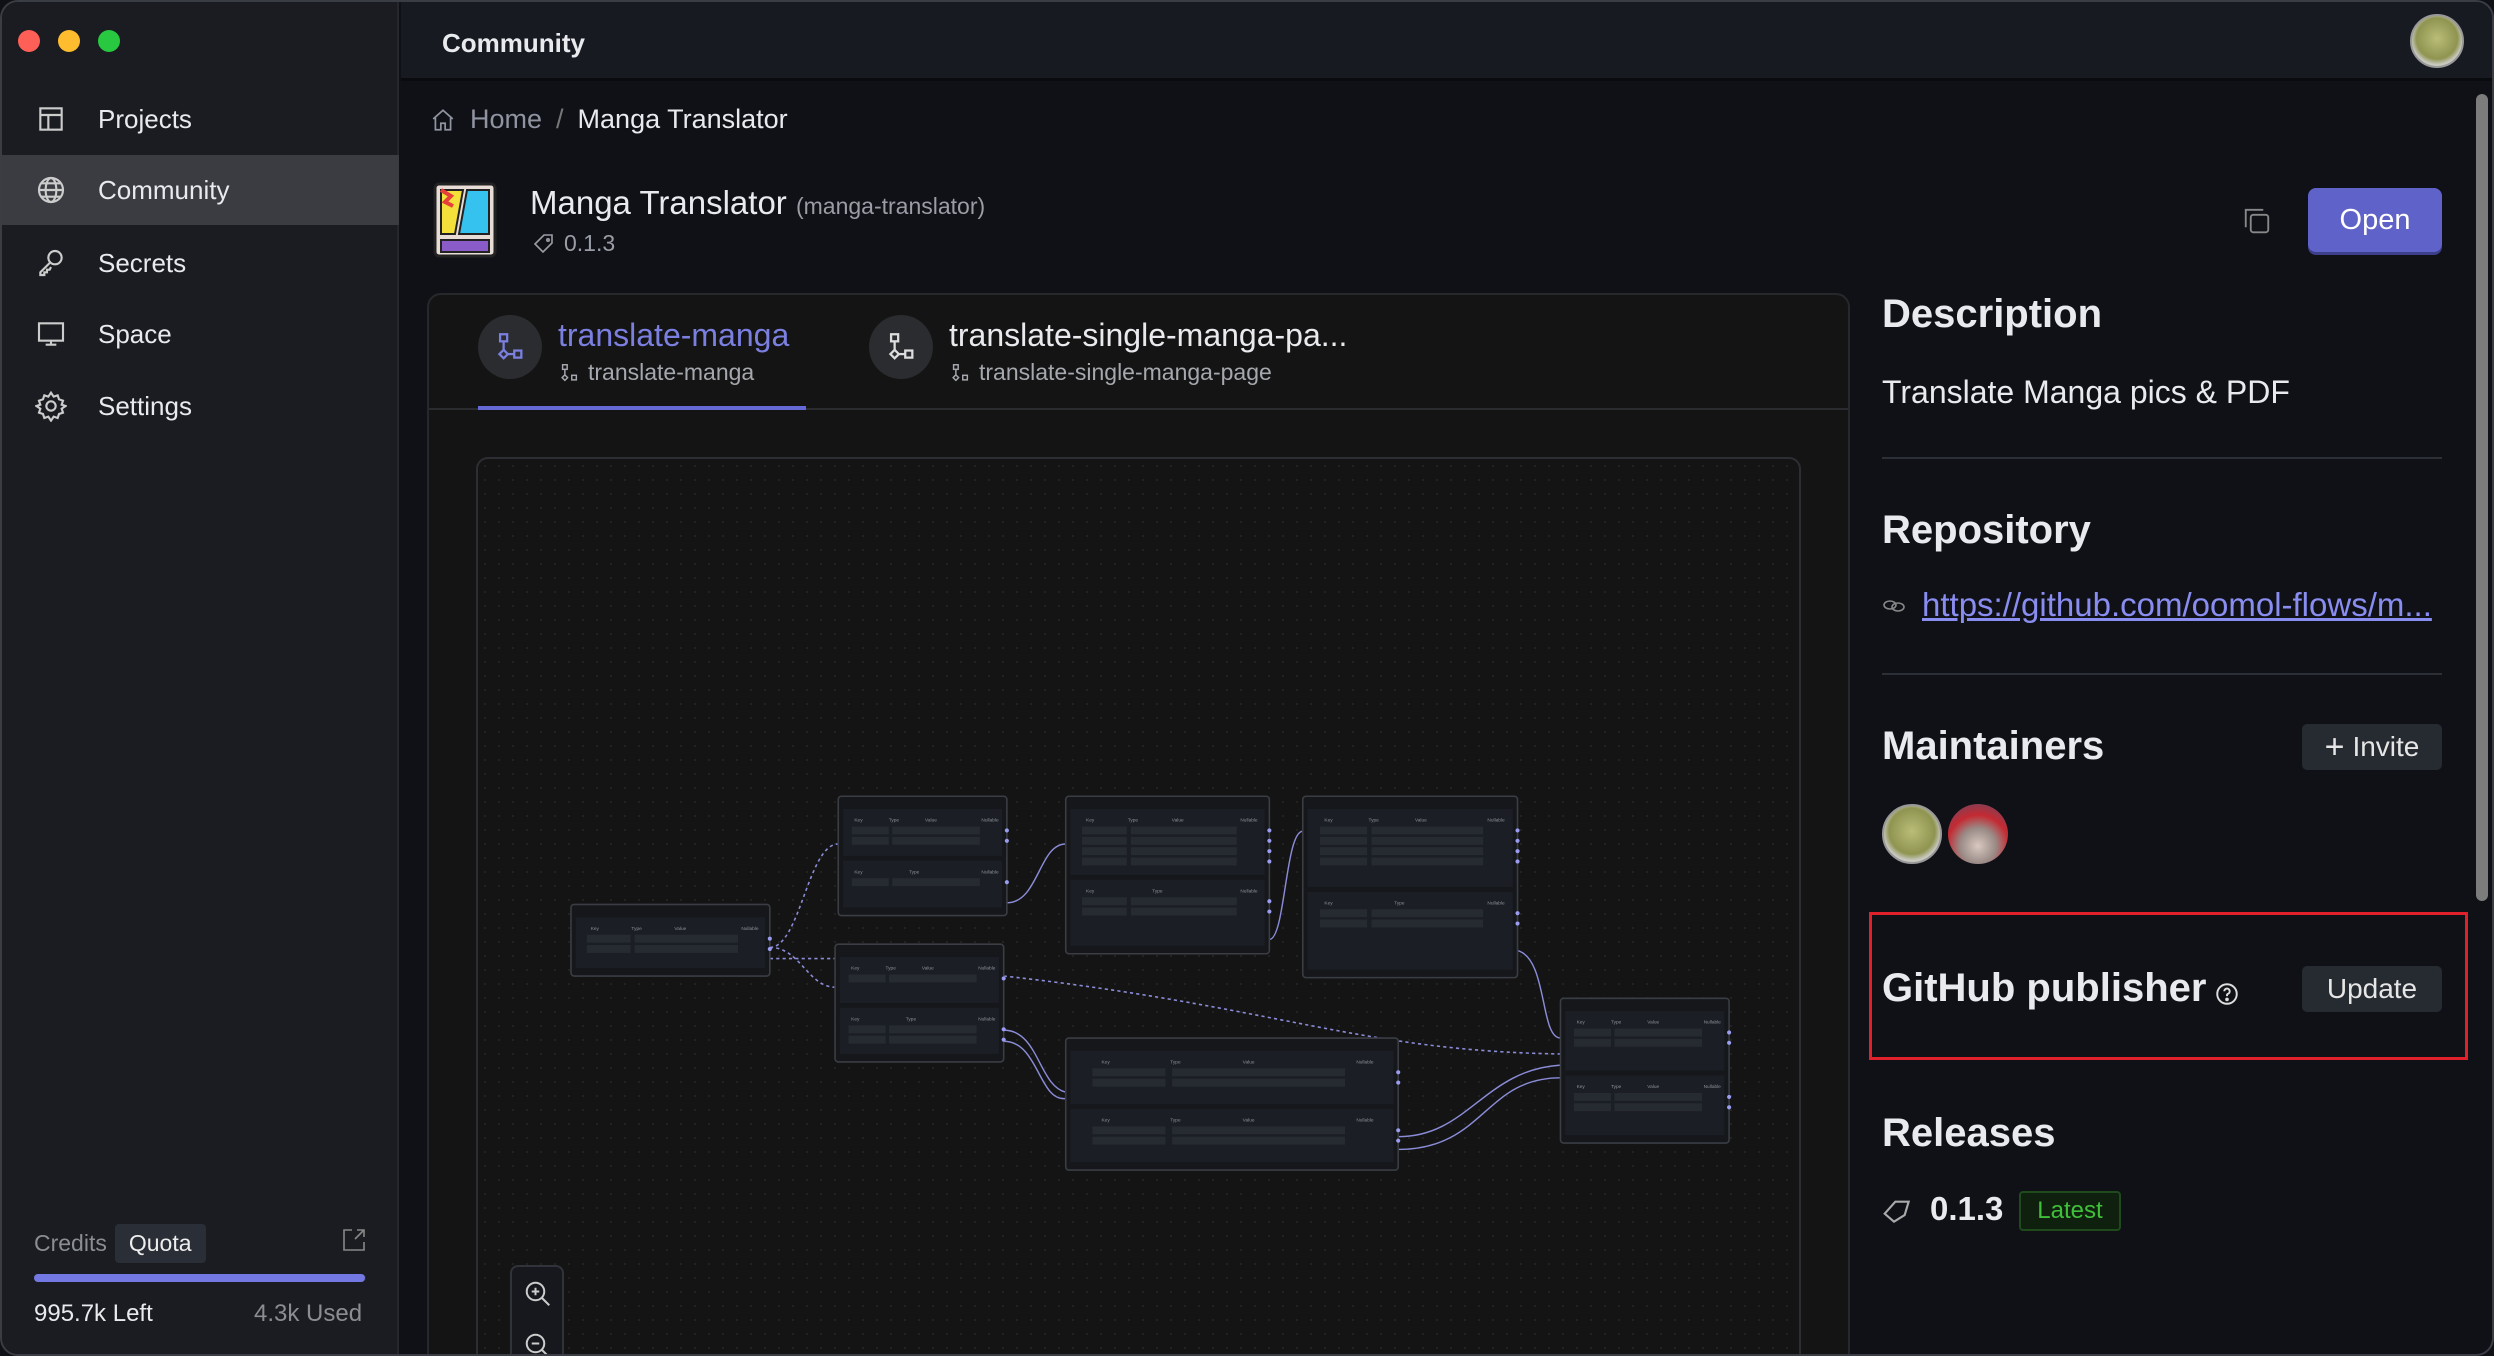  What do you see at coordinates (506, 119) in the screenshot?
I see `breadcrumb-home: Home` at bounding box center [506, 119].